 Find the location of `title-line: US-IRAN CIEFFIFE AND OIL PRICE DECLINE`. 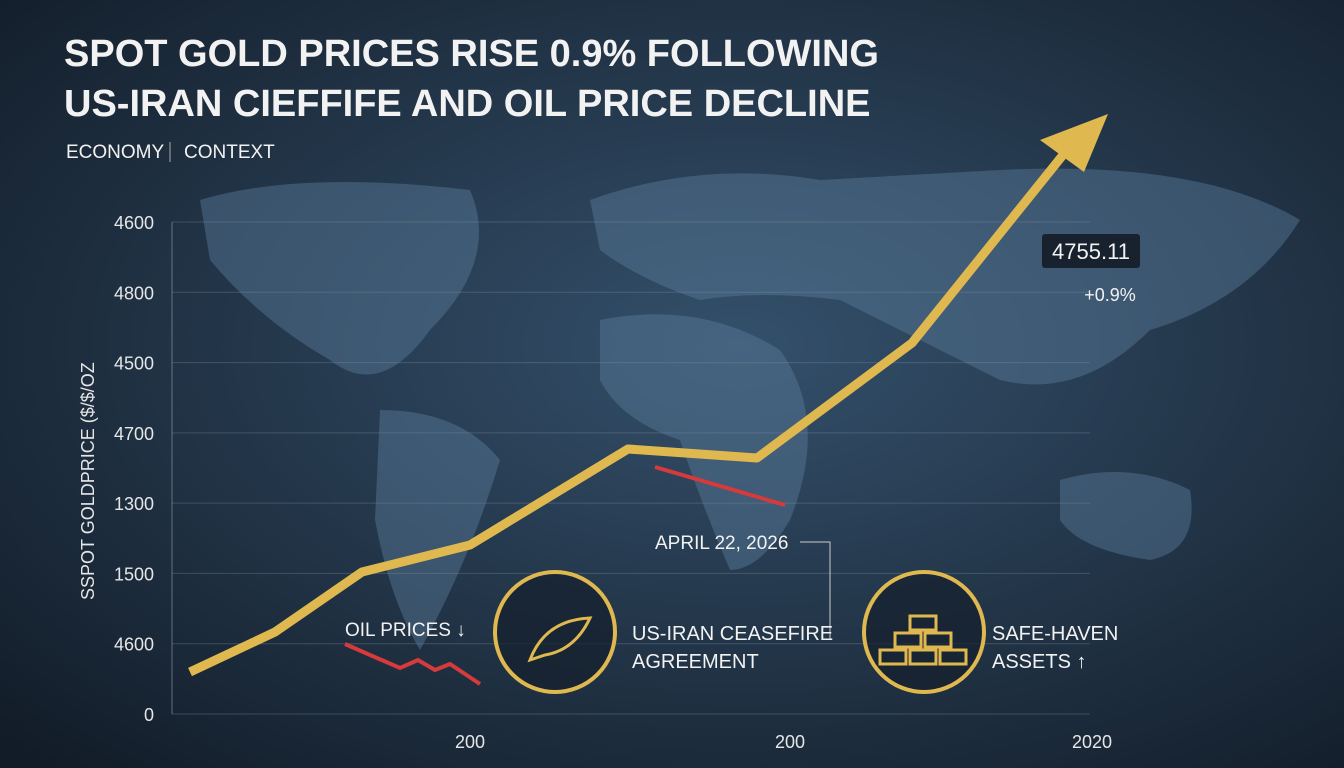

title-line: US-IRAN CIEFFIFE AND OIL PRICE DECLINE is located at coordinates (467, 104).